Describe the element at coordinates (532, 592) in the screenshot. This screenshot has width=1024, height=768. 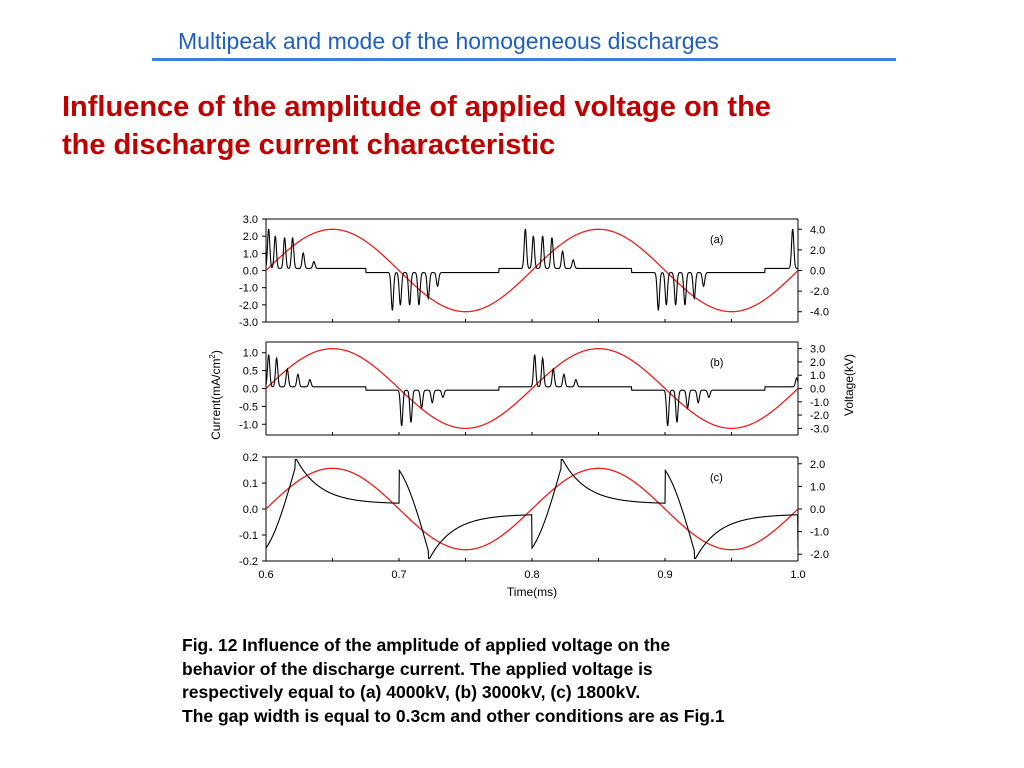
I see `x-axis-label: Time(ms)` at that location.